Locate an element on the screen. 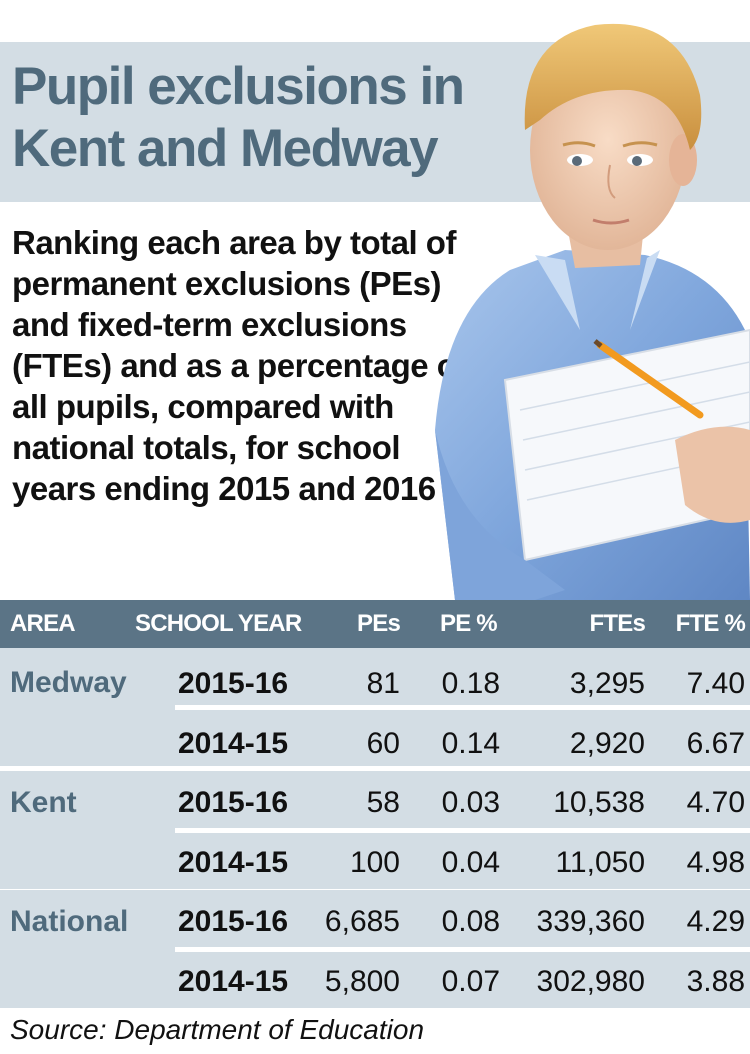  col-header-fte-pct: FTE % is located at coordinates (710, 623).